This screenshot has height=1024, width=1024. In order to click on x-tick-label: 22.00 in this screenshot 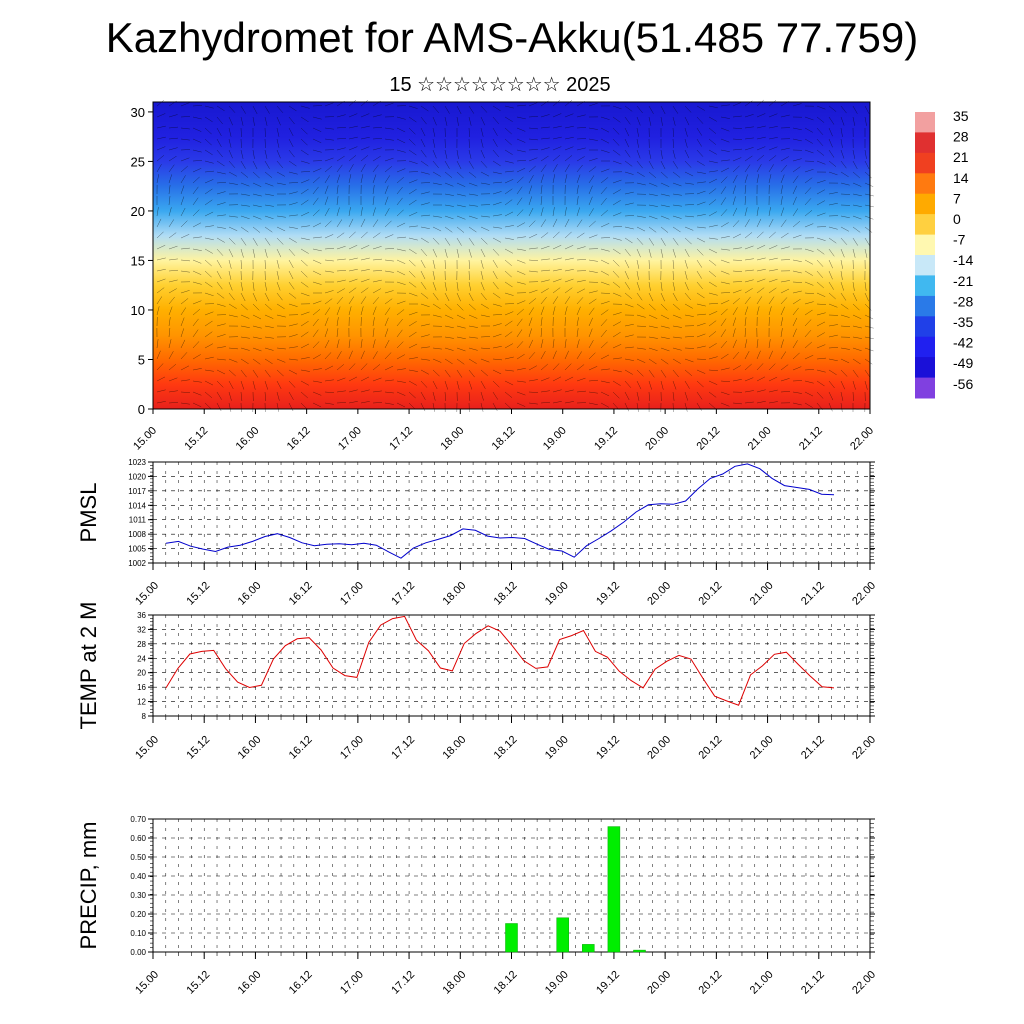, I will do `click(862, 439)`.